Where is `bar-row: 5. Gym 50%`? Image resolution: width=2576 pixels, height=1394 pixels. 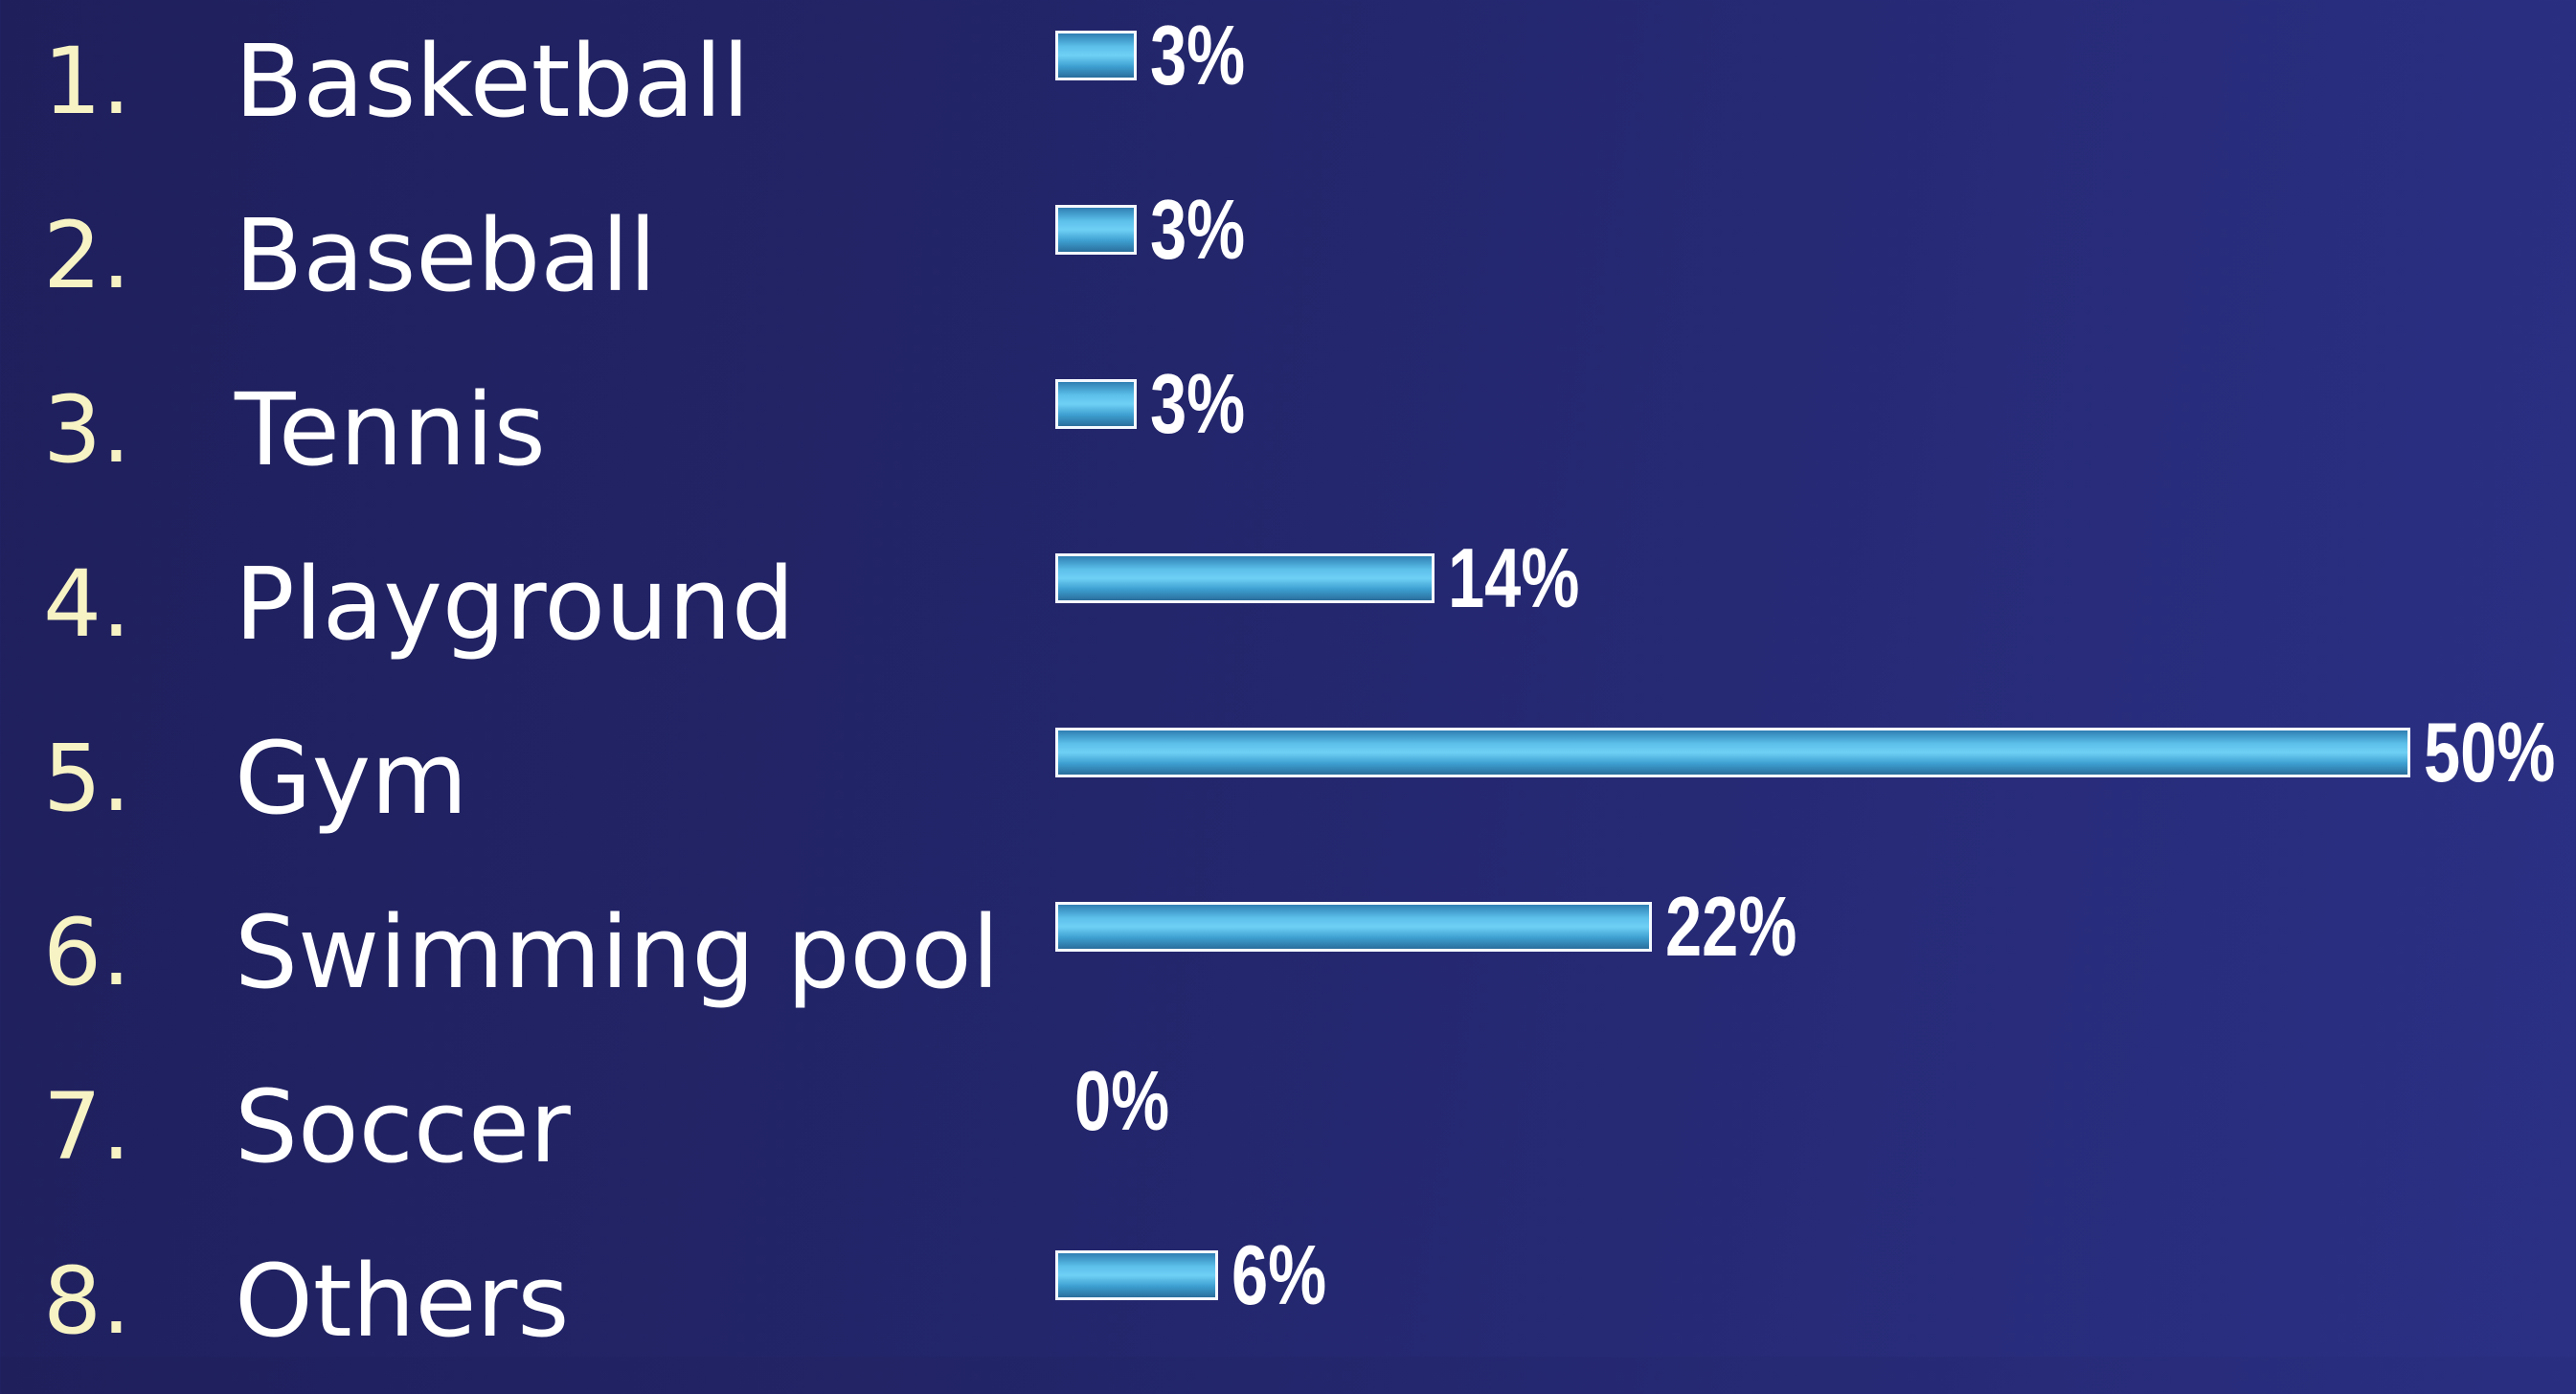
bar-row: 5. Gym 50% is located at coordinates (1288, 784).